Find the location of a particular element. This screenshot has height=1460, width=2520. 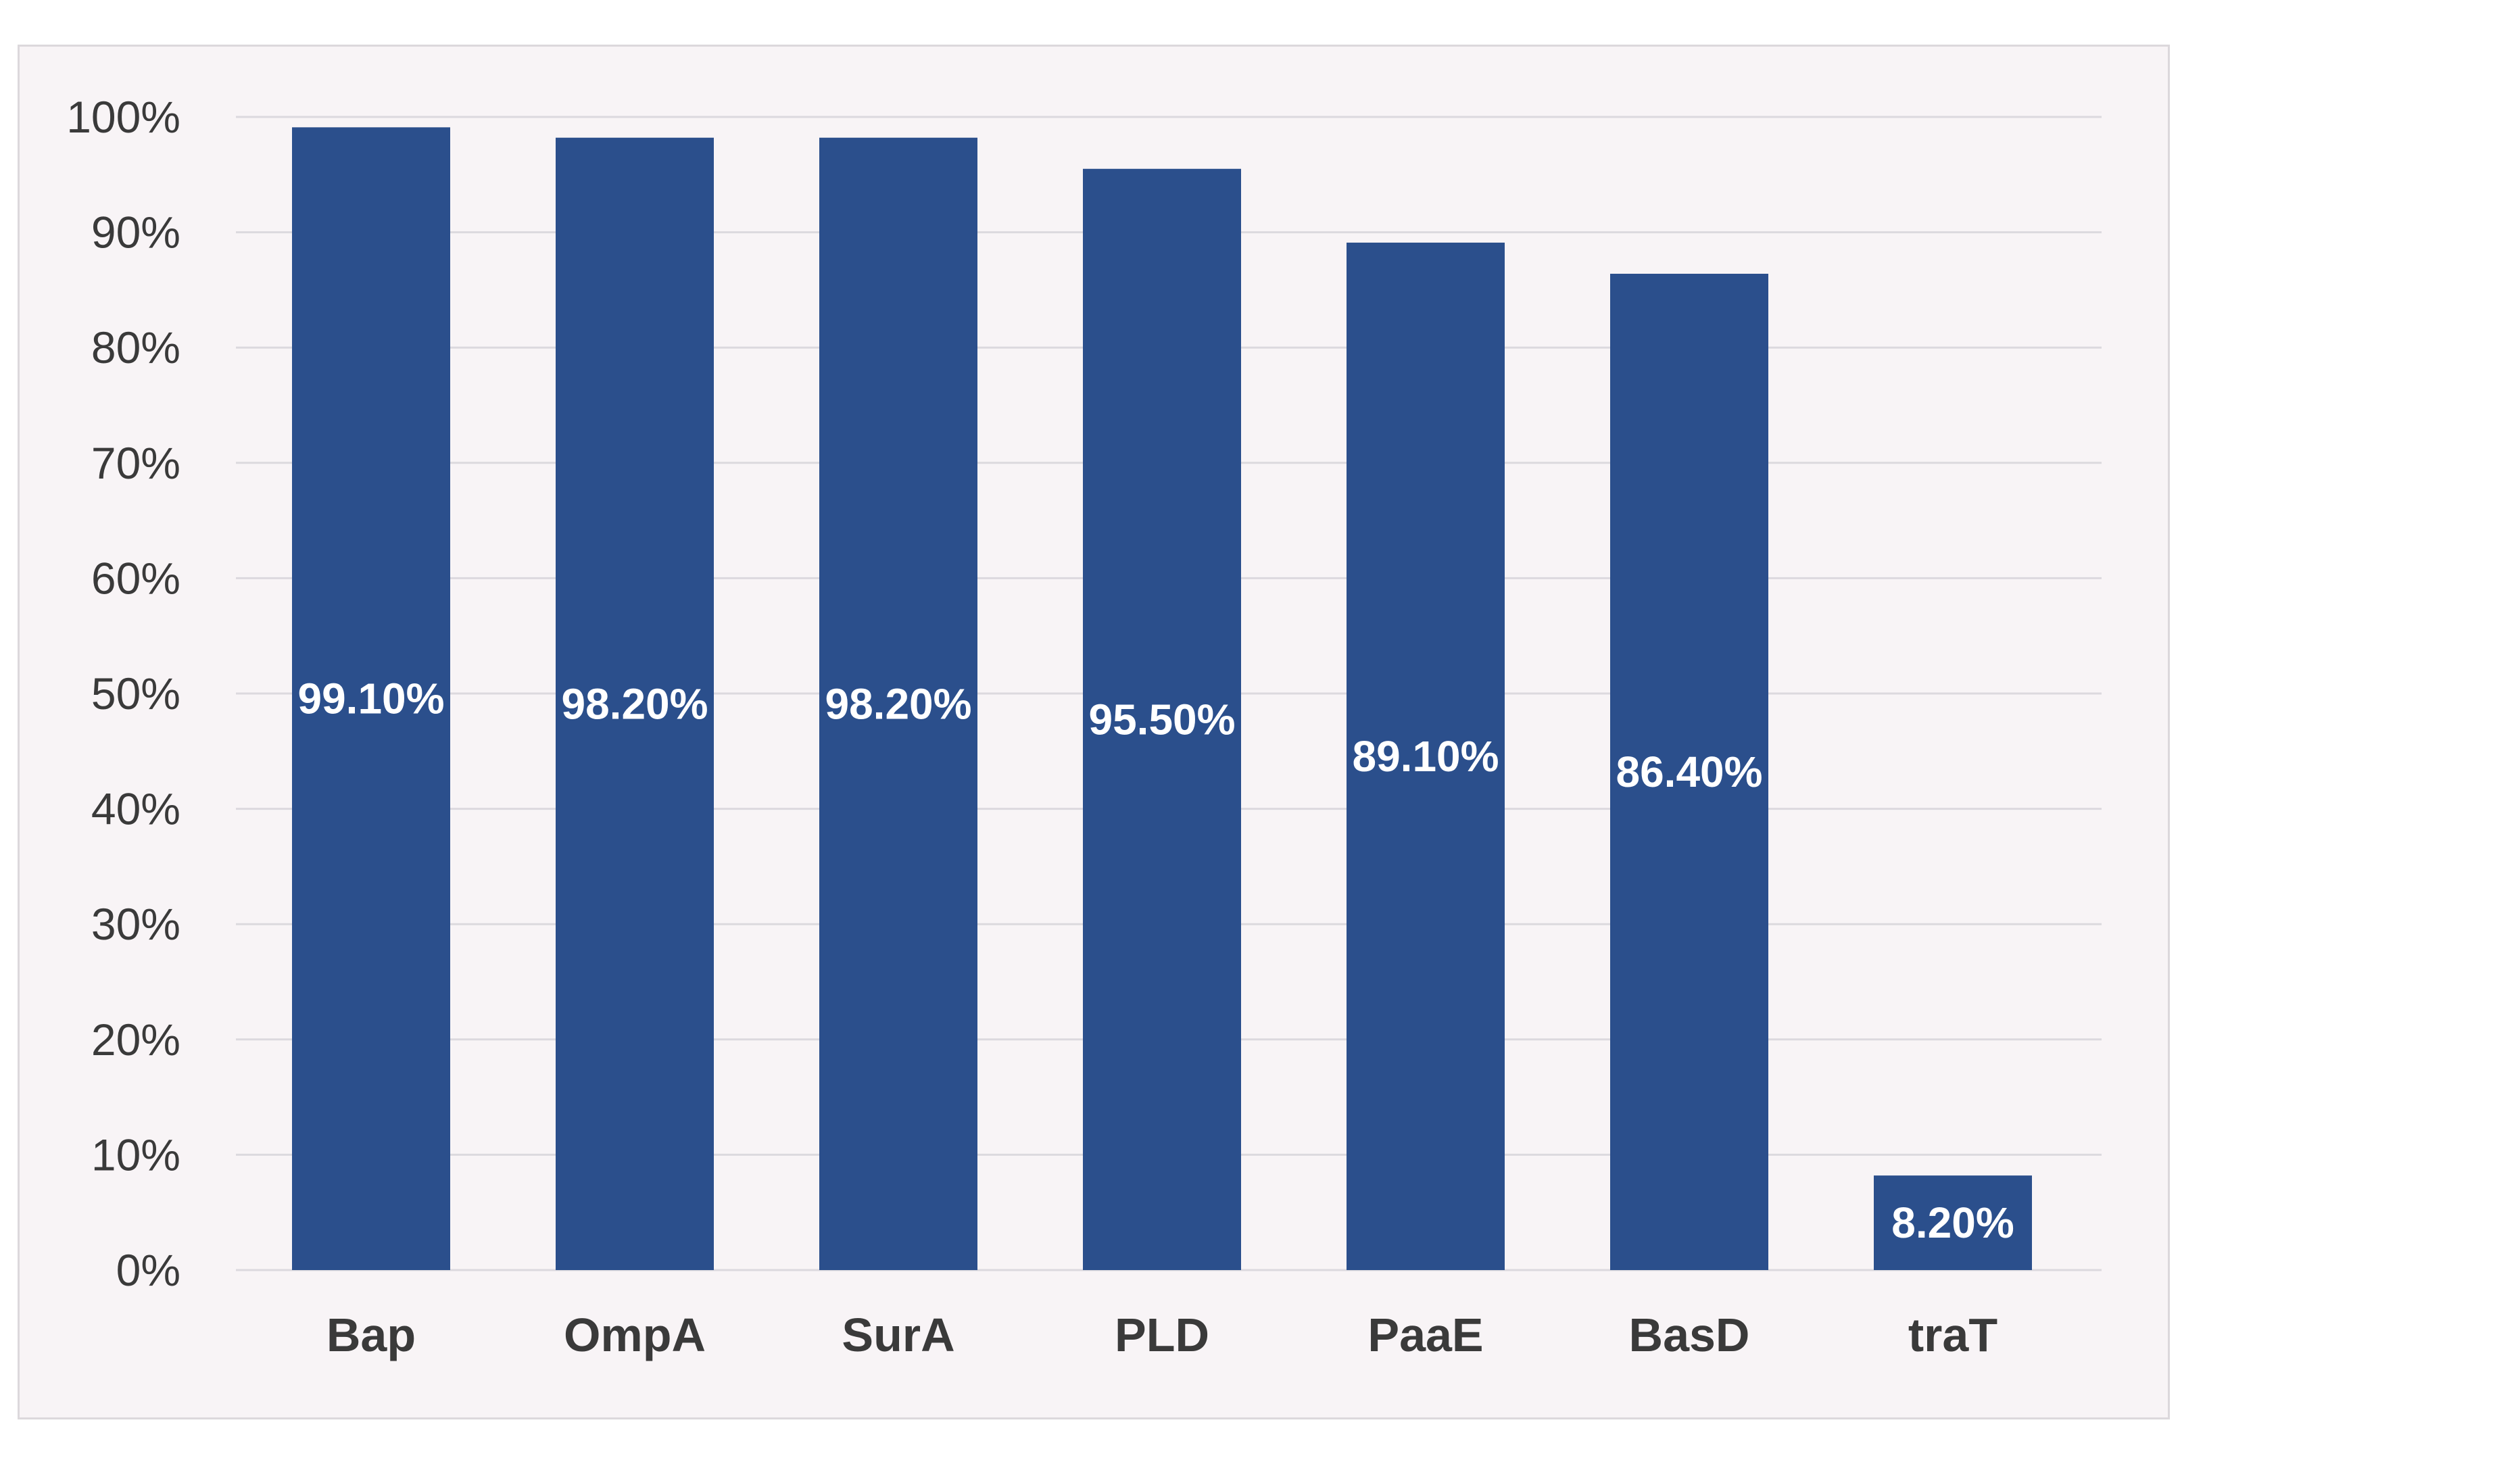

data-label-paae: 89.10% is located at coordinates (1425, 756).